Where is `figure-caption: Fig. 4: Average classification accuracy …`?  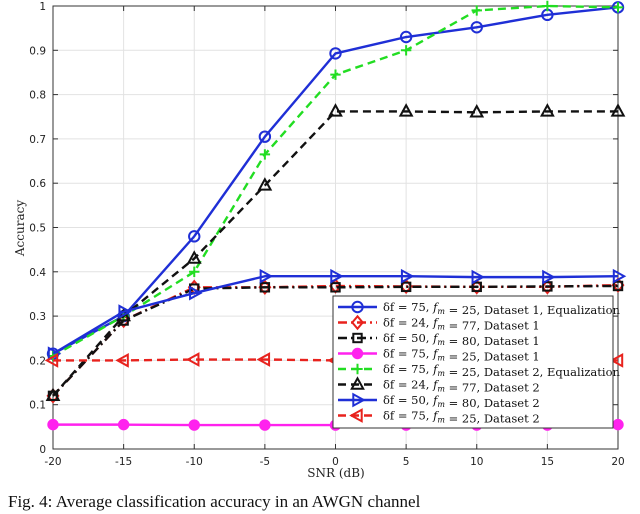
figure-caption: Fig. 4: Average classification accuracy … is located at coordinates (324, 502).